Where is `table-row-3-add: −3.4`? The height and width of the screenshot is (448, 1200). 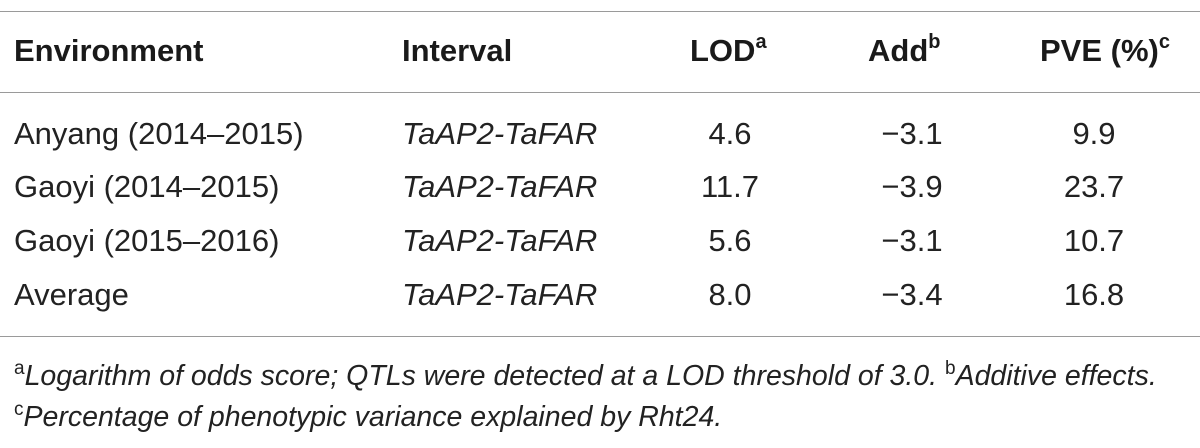 table-row-3-add: −3.4 is located at coordinates (912, 294).